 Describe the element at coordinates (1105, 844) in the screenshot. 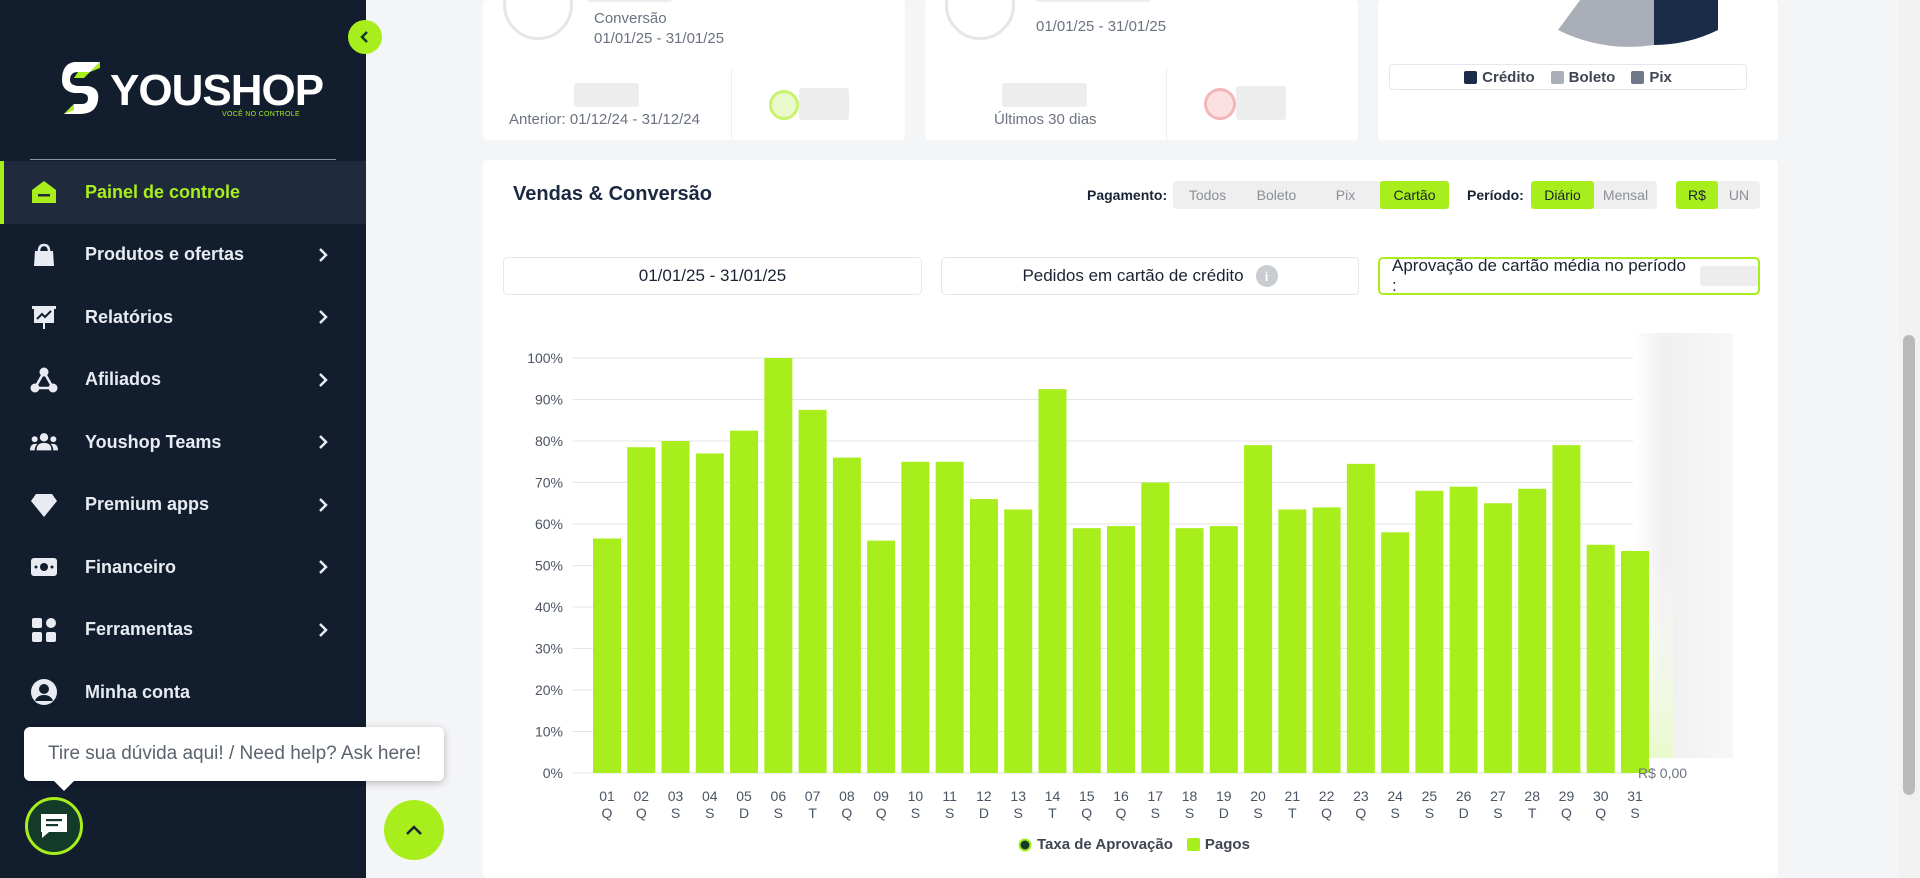

I see `legend-label: Taxa de Aprovação` at that location.